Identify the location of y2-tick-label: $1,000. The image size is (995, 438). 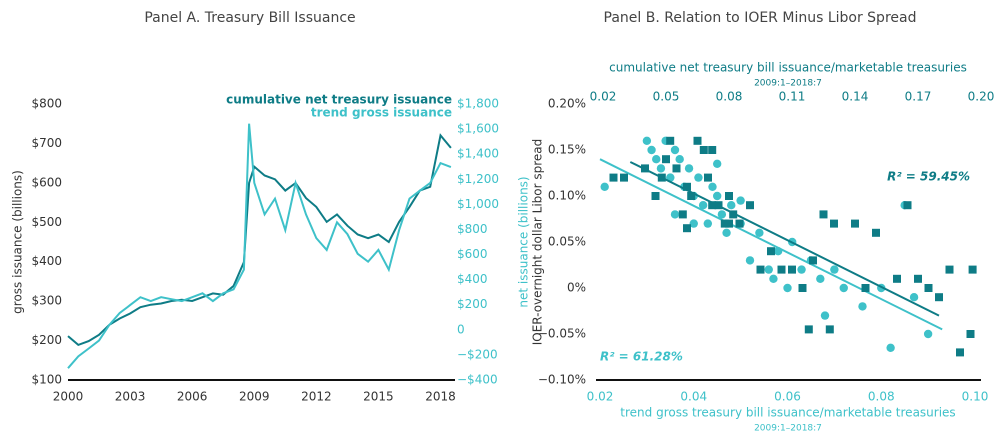
(478, 204).